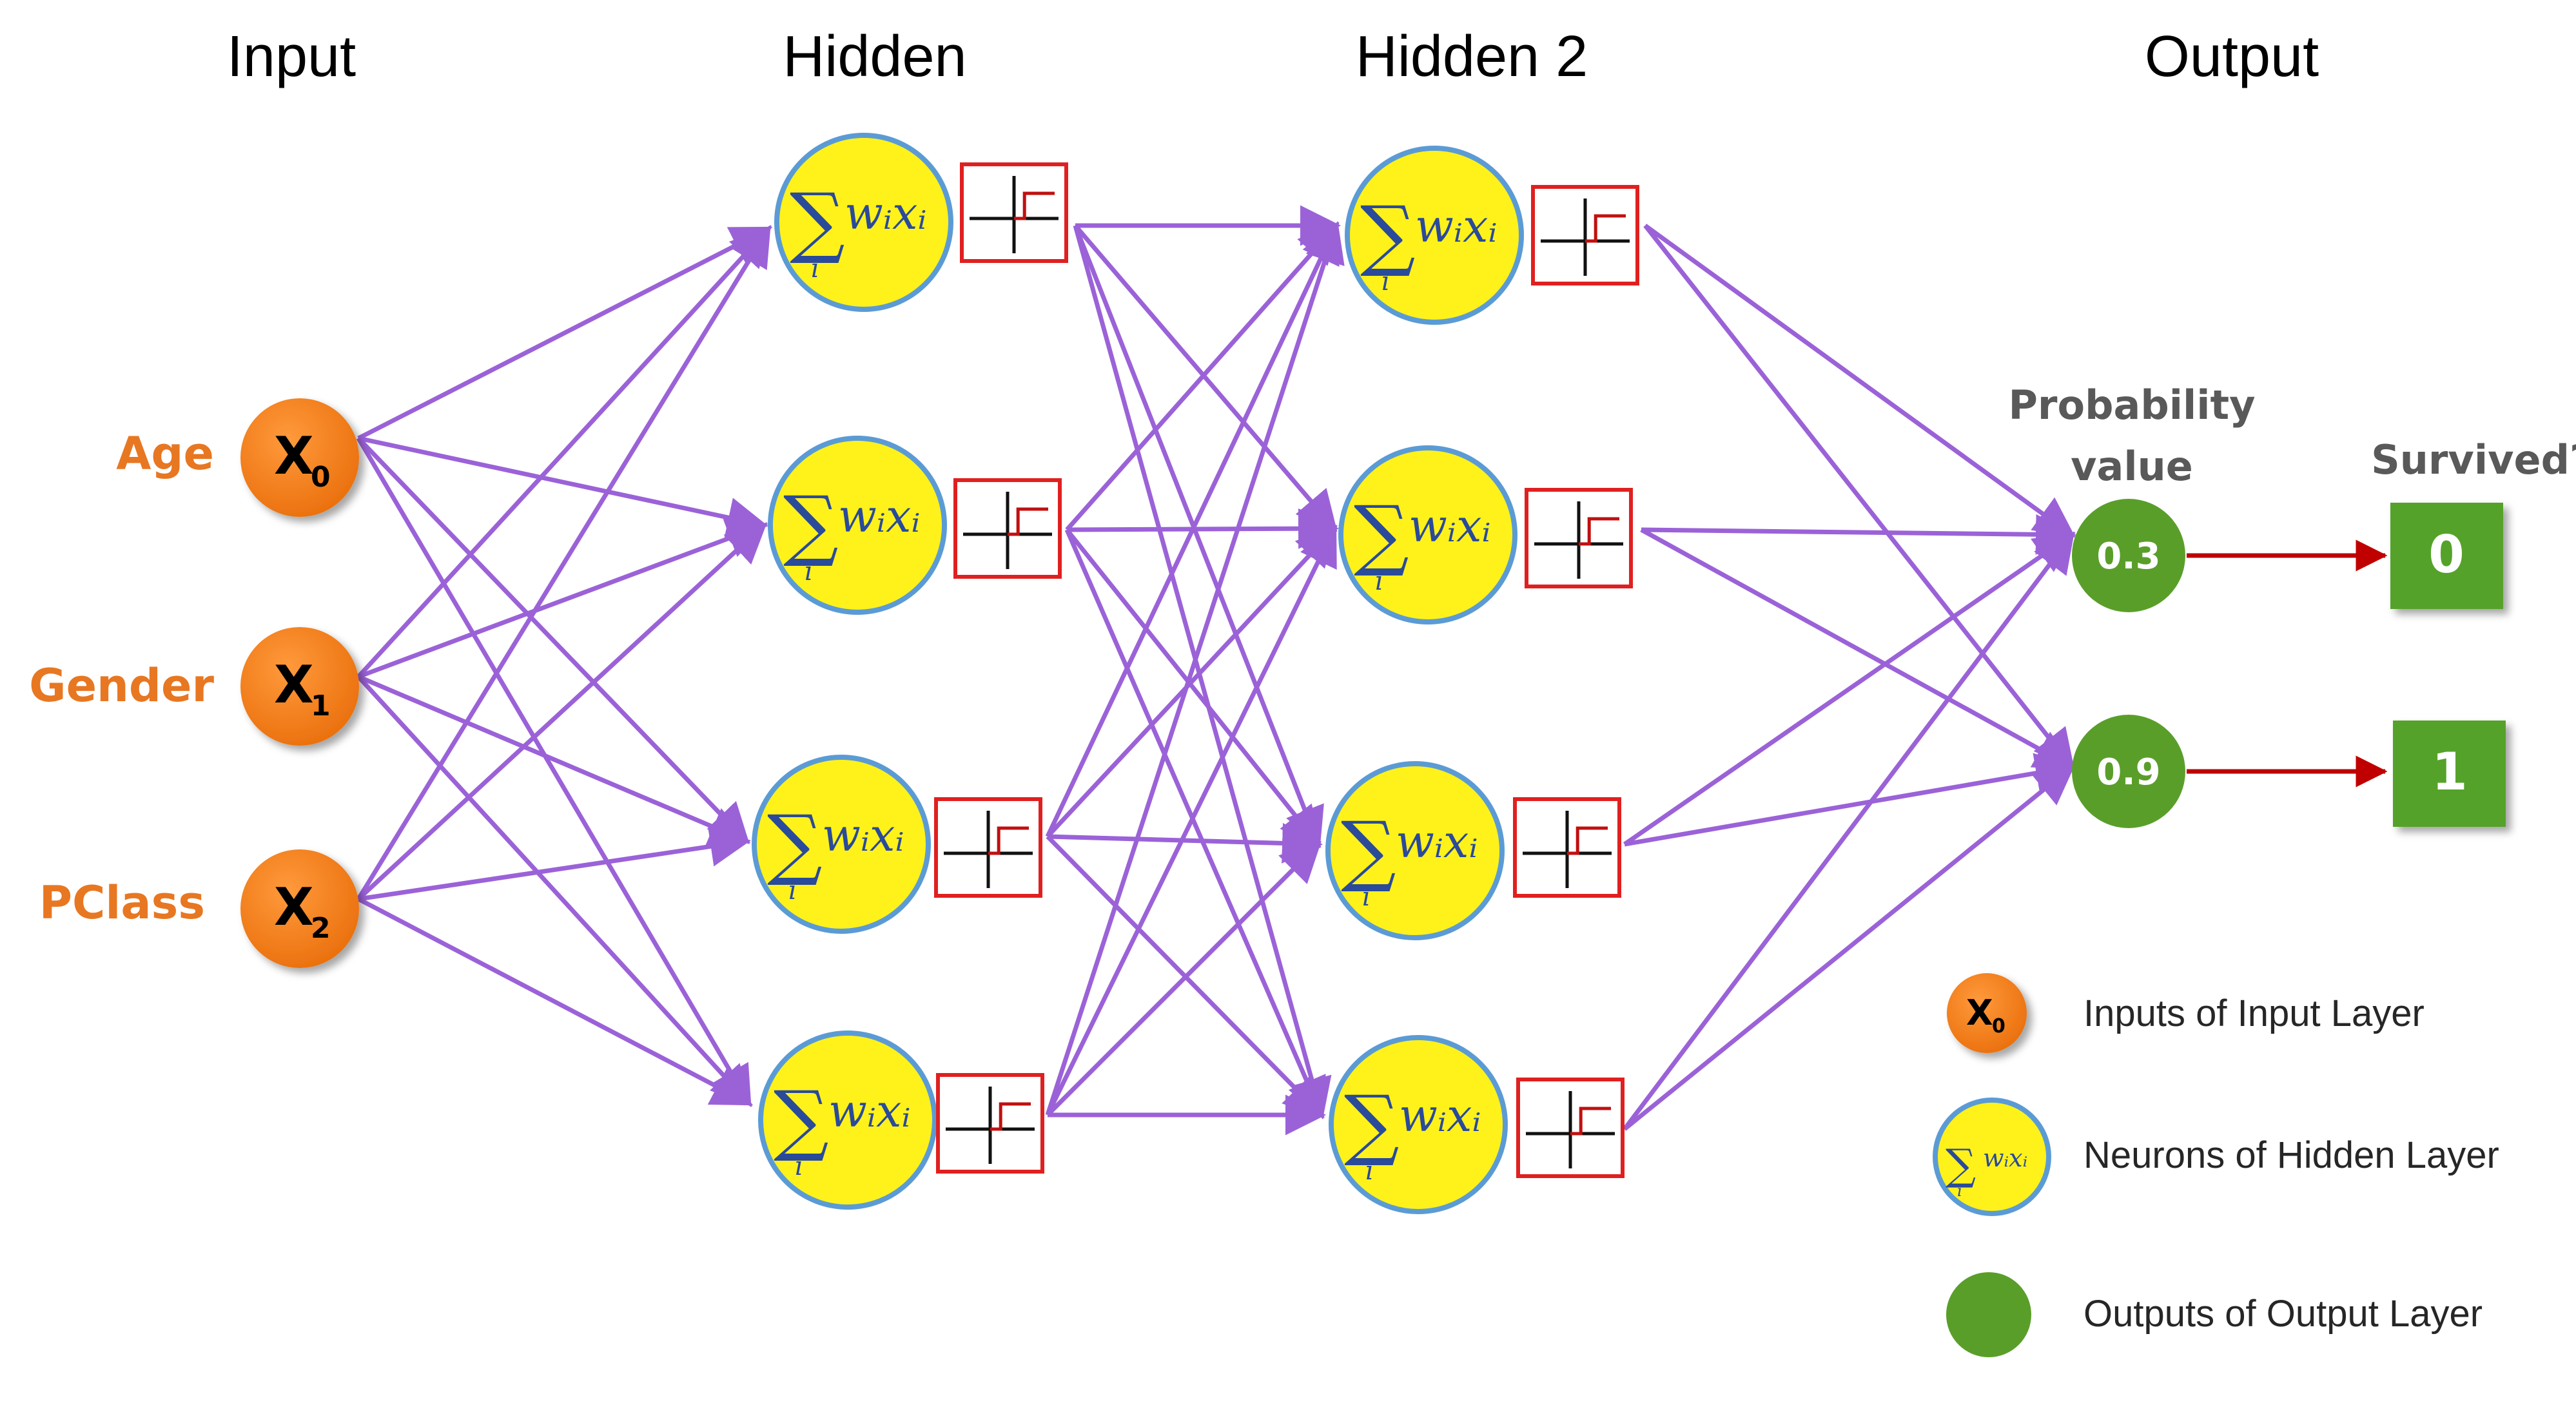  Describe the element at coordinates (321, 706) in the screenshot. I see `input-subscript-1: 1` at that location.